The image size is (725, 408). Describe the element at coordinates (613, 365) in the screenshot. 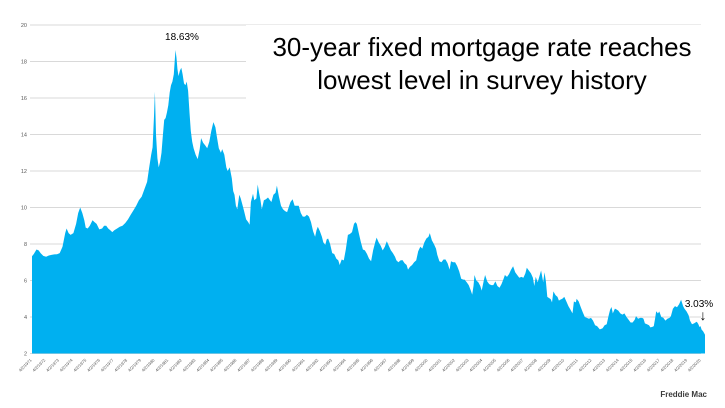

I see `x-axis-tick-label: 4/2/2014` at that location.